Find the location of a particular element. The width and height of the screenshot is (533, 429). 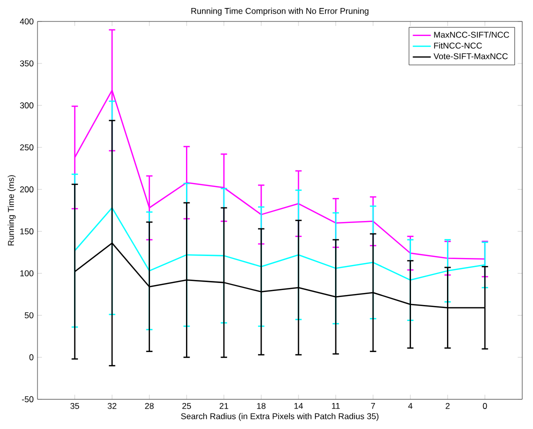

y-tick-label: 350 is located at coordinates (27, 63).